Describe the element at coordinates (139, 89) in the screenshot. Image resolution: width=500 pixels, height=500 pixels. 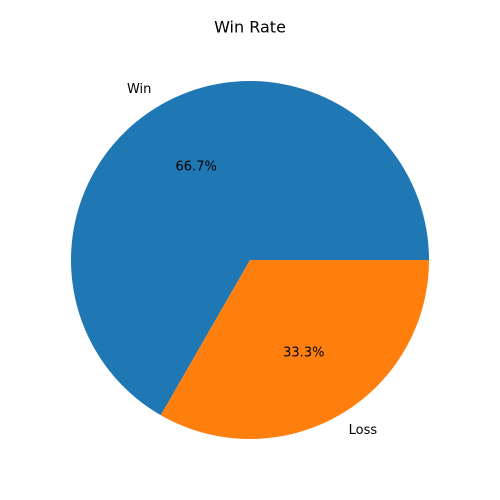
I see `slice-label: Win` at that location.